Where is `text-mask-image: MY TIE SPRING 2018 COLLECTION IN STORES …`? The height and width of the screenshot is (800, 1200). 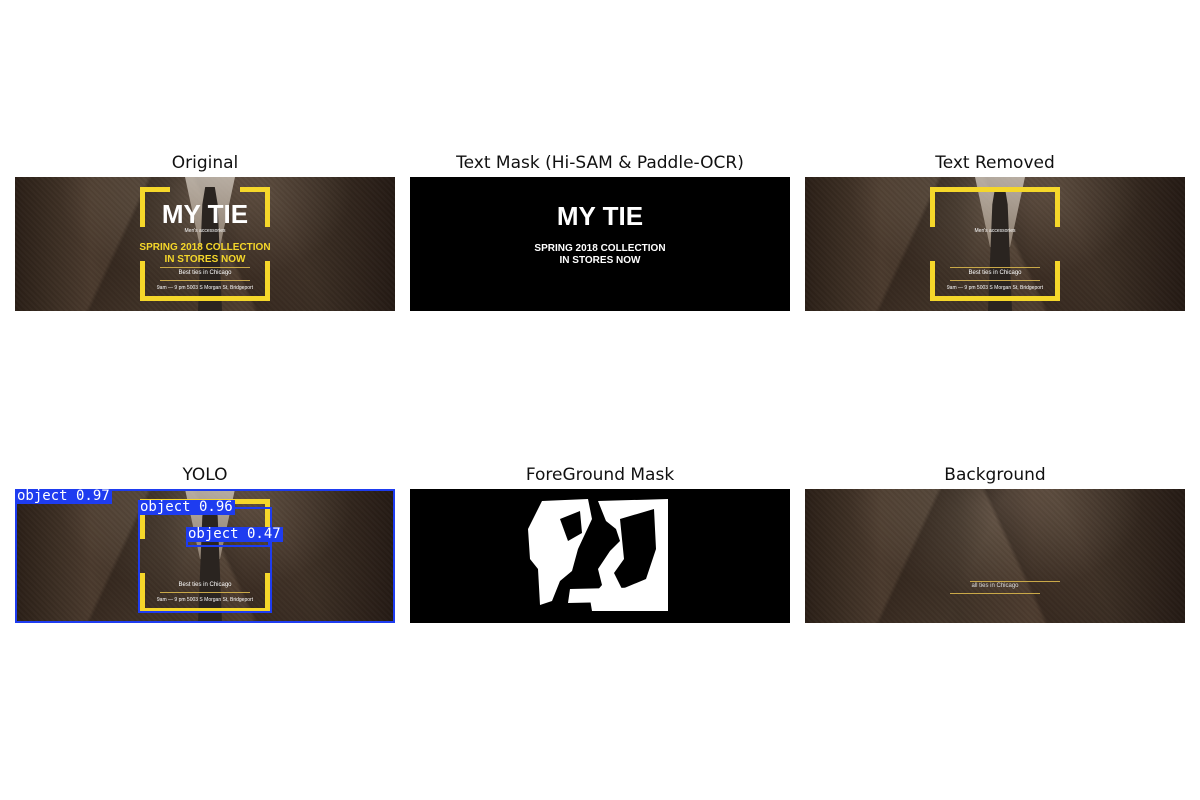
text-mask-image: MY TIE SPRING 2018 COLLECTION IN STORES … is located at coordinates (600, 244).